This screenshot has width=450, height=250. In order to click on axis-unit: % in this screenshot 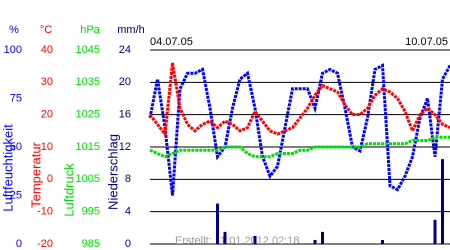, I will do `click(14, 30)`.